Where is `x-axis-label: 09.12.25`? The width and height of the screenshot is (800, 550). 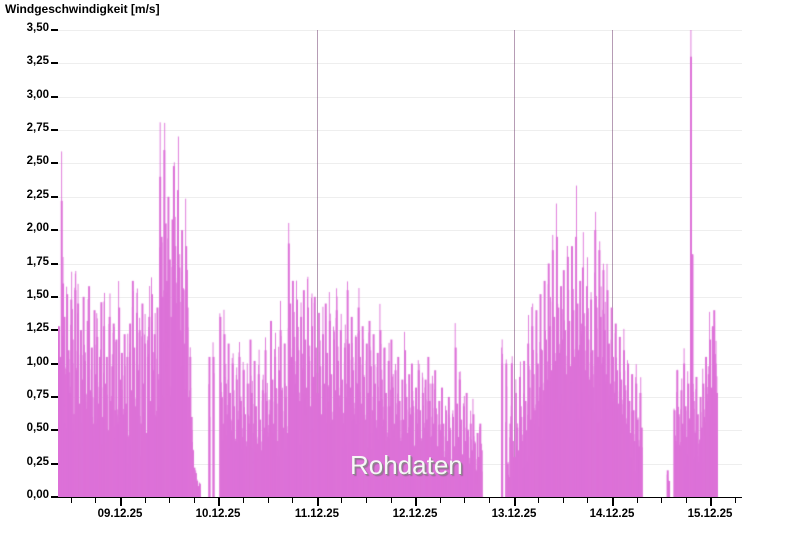 x-axis-label: 09.12.25 is located at coordinates (120, 514).